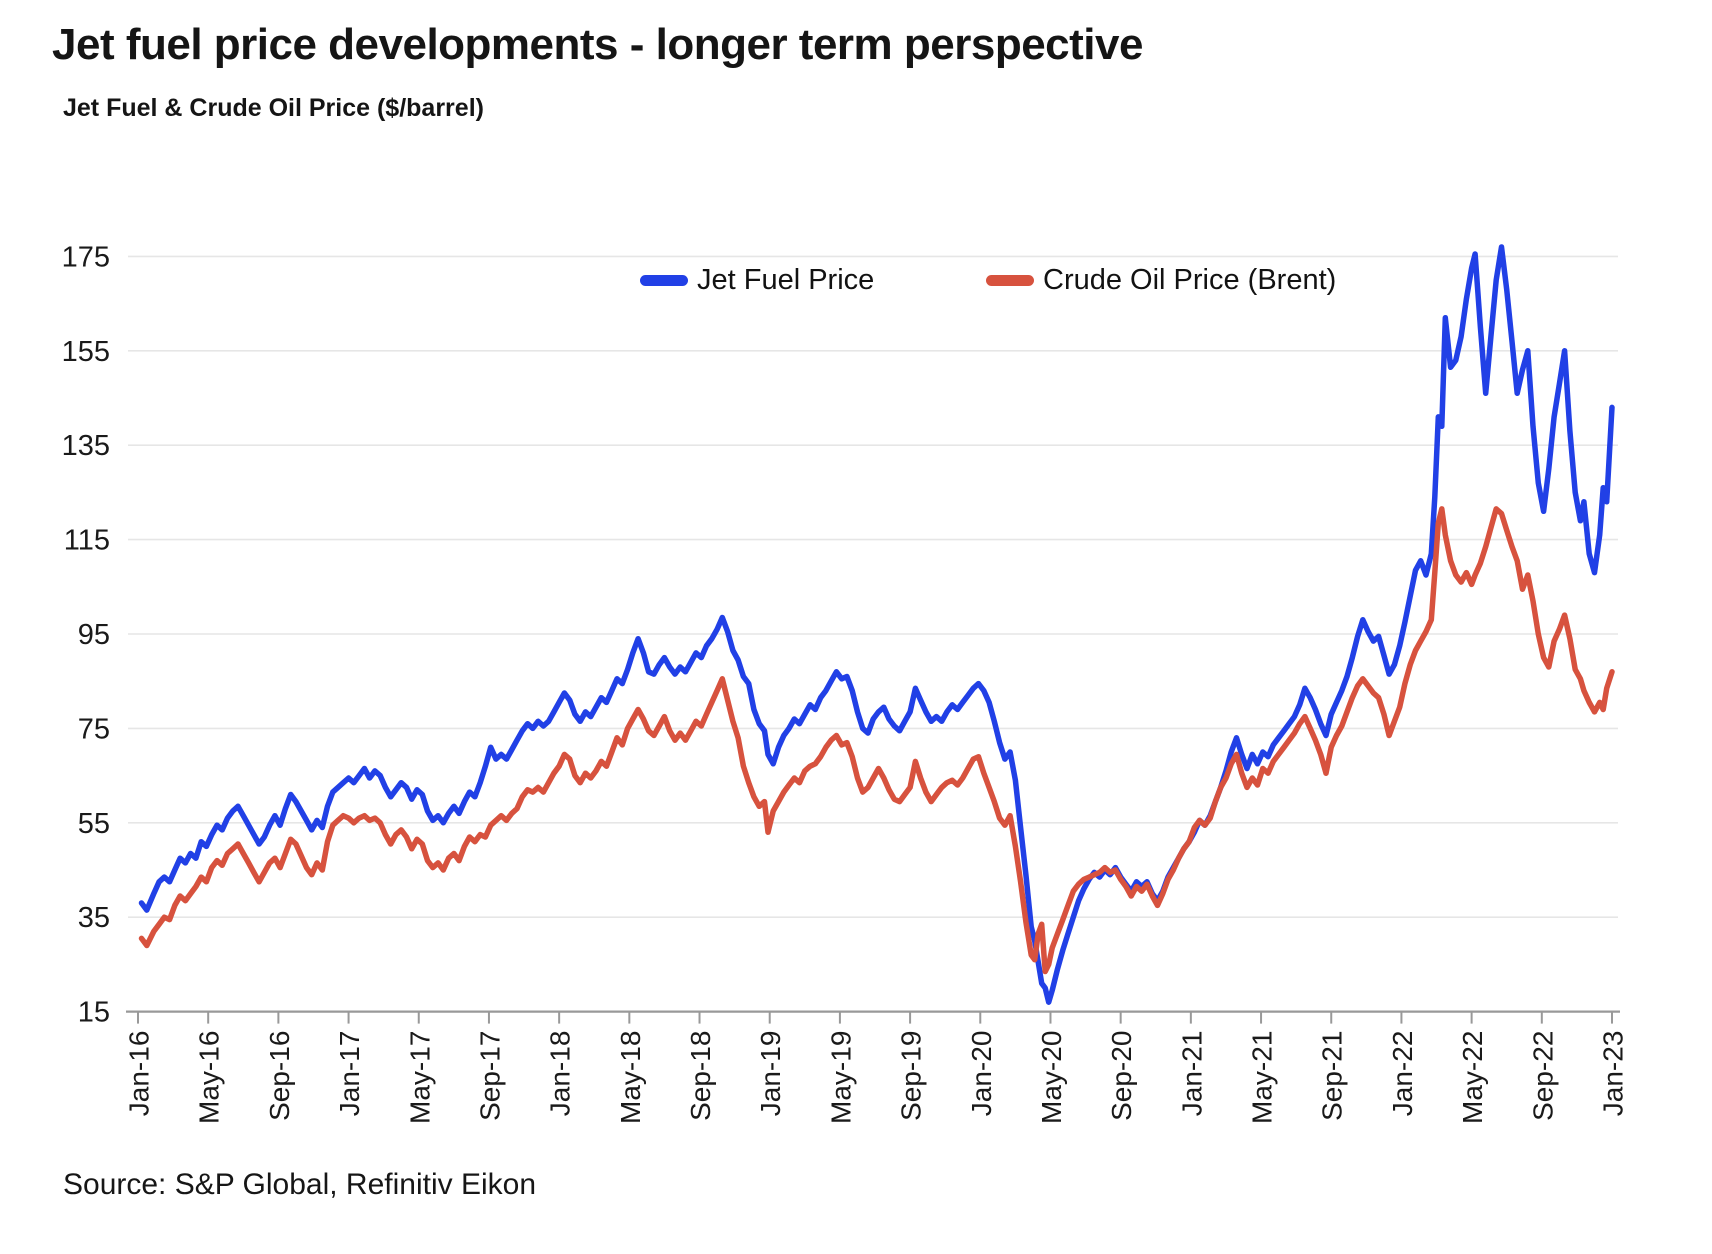 This screenshot has height=1254, width=1712. Describe the element at coordinates (273, 108) in the screenshot. I see `chart-subtitle: Jet Fuel & Crude Oil Price ($/barrel)` at that location.